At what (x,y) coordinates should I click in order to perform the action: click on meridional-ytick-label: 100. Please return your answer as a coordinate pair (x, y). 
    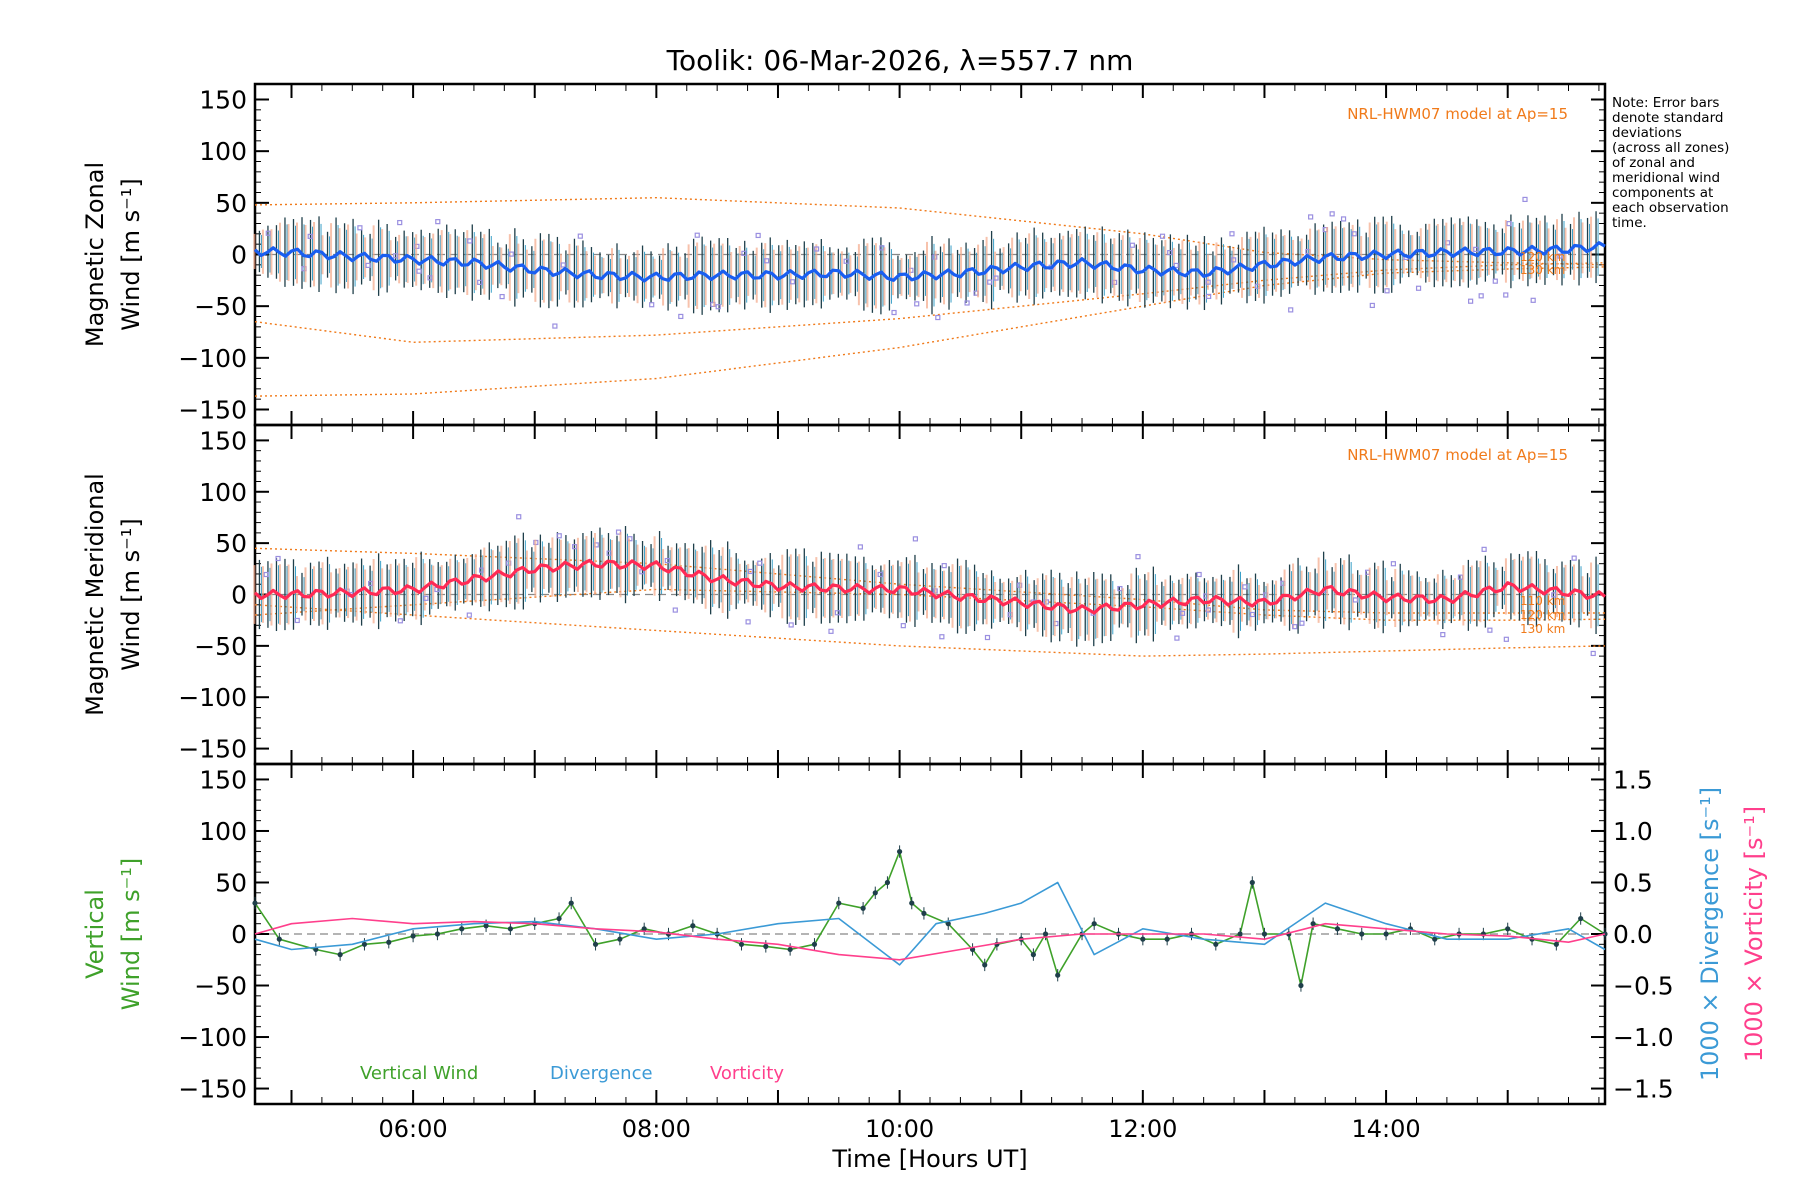
    Looking at the image, I should click on (223, 492).